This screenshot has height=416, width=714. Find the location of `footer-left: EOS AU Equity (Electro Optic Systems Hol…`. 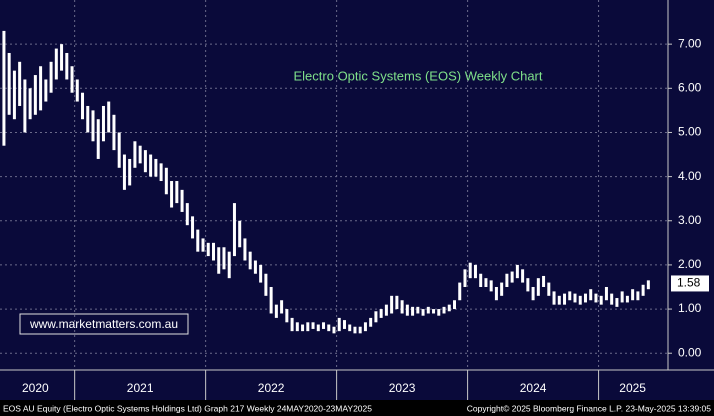

footer-left: EOS AU Equity (Electro Optic Systems Hol… is located at coordinates (187, 408).